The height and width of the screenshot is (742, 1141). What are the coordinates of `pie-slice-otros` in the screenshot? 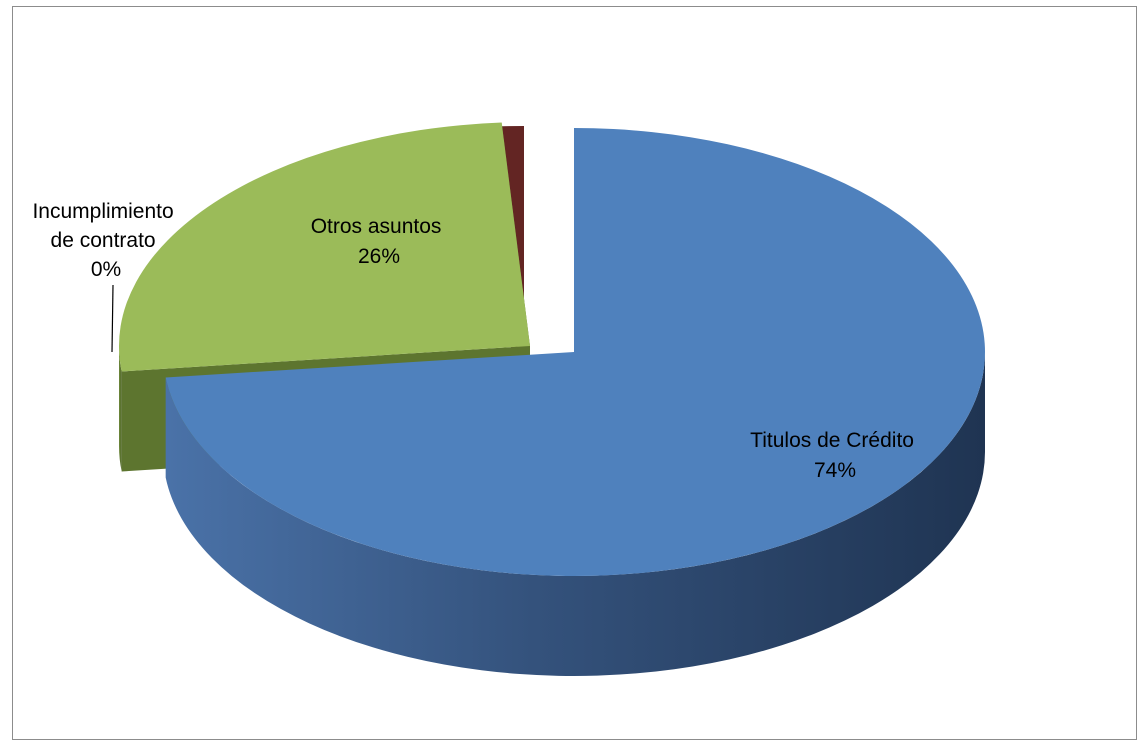 It's located at (324, 247).